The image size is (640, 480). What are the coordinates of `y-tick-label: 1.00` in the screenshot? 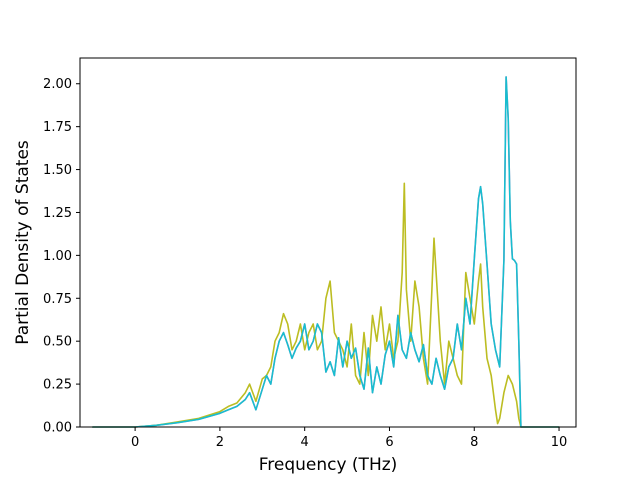 It's located at (57, 256).